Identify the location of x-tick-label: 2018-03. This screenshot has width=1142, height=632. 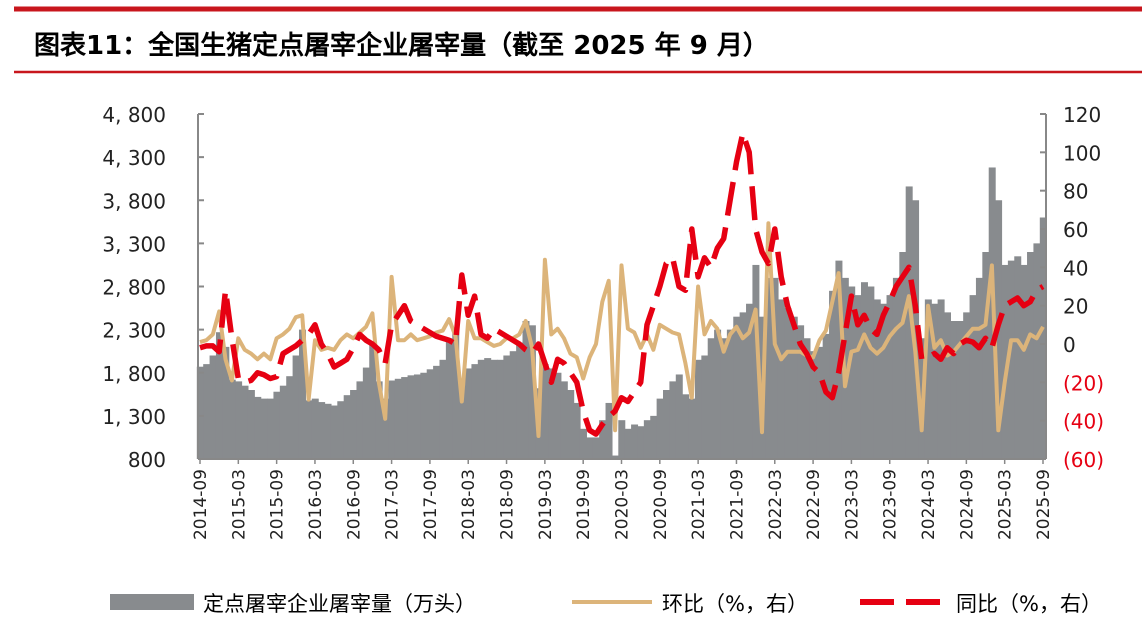
(469, 504).